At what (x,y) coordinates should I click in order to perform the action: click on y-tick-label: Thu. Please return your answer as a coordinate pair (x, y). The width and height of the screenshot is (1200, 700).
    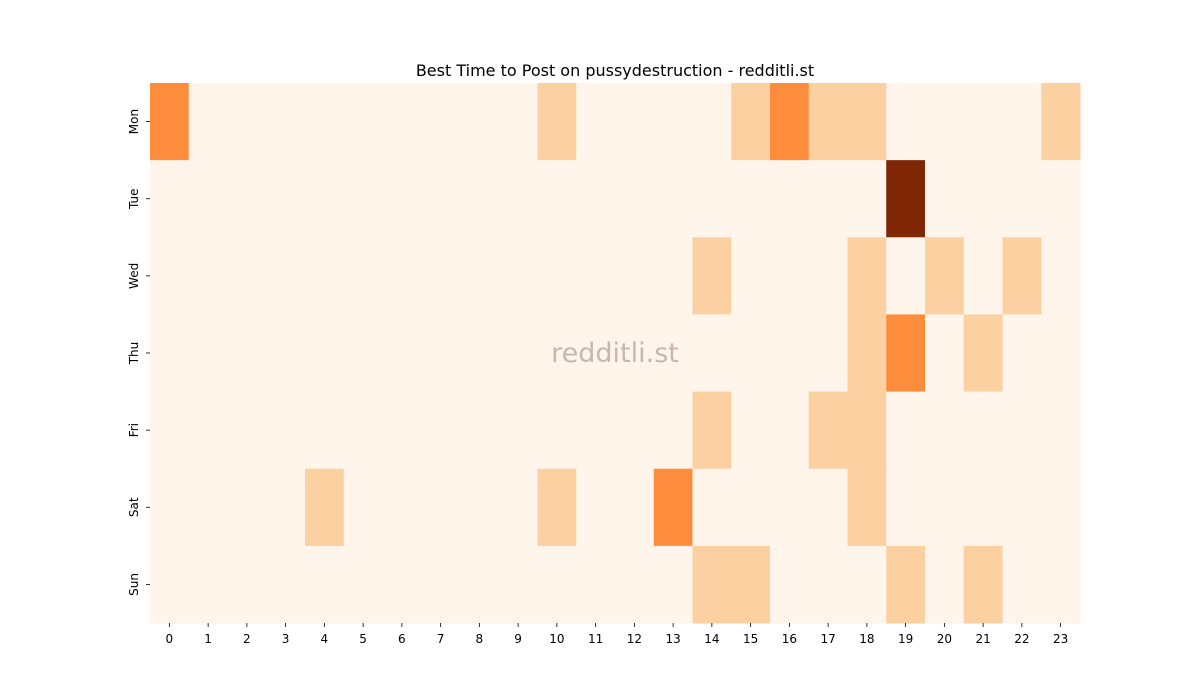
    Looking at the image, I should click on (134, 354).